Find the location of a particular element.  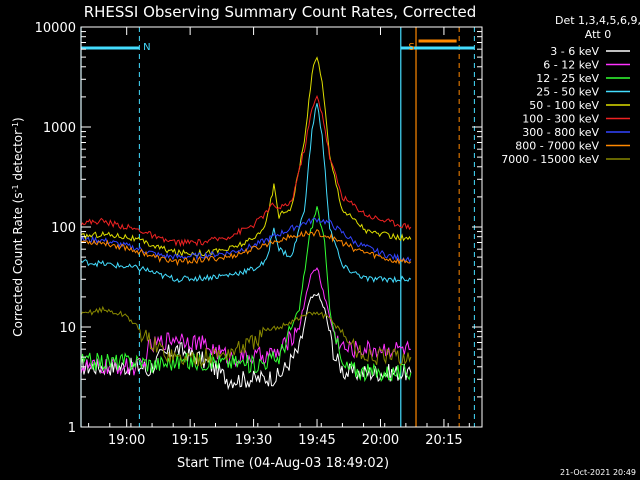

y-axis-label: Corrected Count Rate (s-1 detector-1) is located at coordinates (18, 226).